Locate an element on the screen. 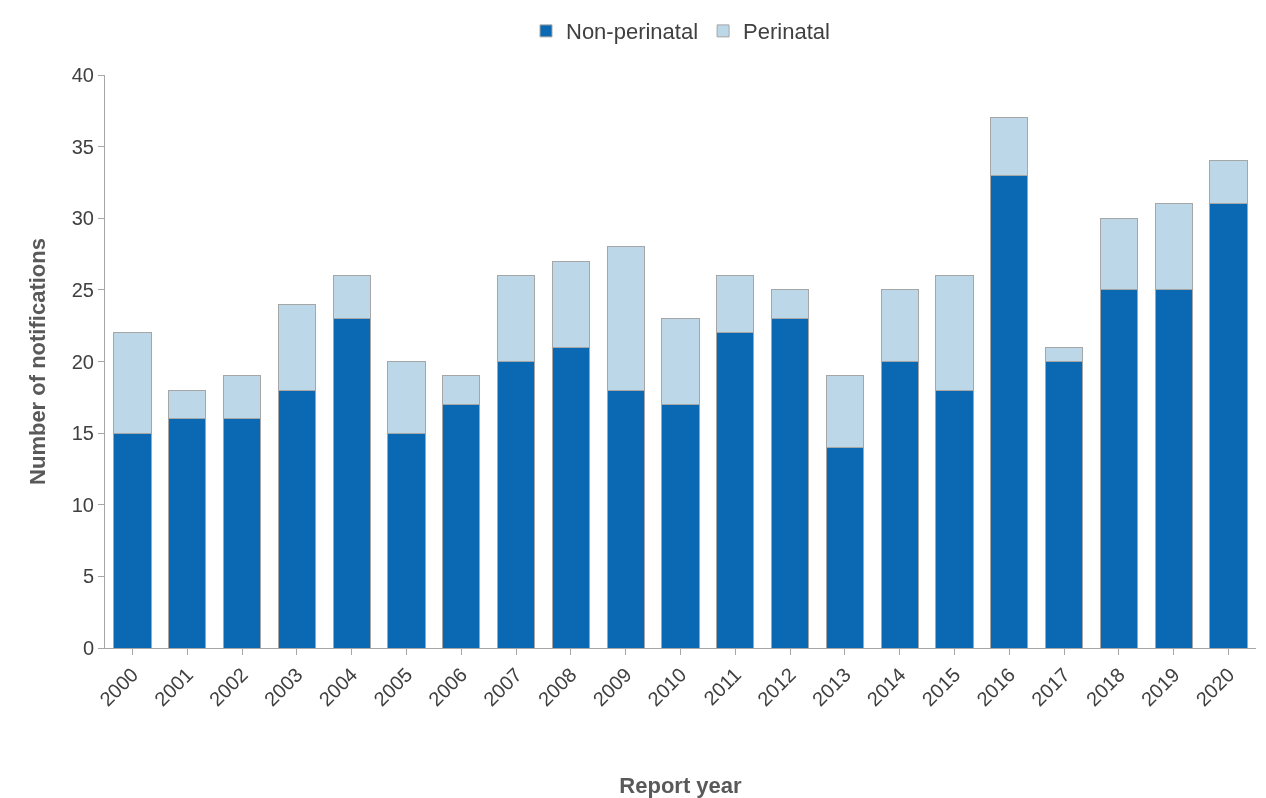 The image size is (1266, 798). y-tick-label: 20 is located at coordinates (82, 361).